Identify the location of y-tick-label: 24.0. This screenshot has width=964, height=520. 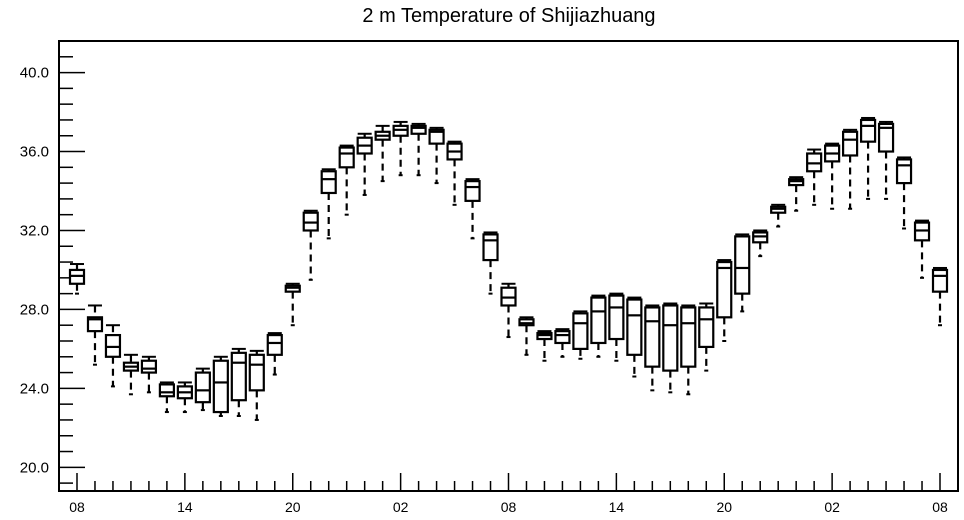
(34, 388).